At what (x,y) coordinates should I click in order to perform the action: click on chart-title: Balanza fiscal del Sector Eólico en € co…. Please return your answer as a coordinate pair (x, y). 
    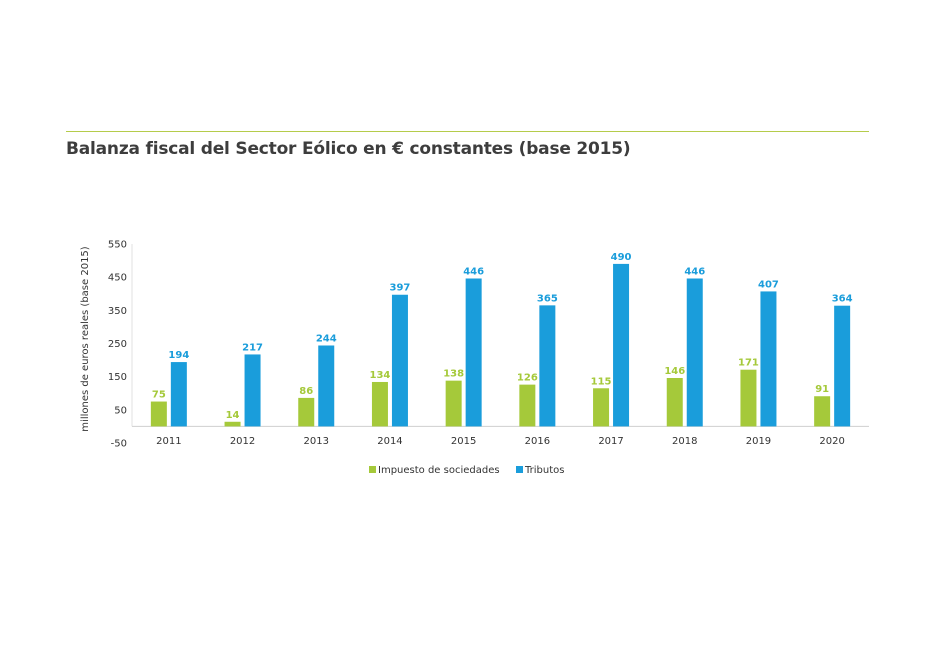
    Looking at the image, I should click on (348, 149).